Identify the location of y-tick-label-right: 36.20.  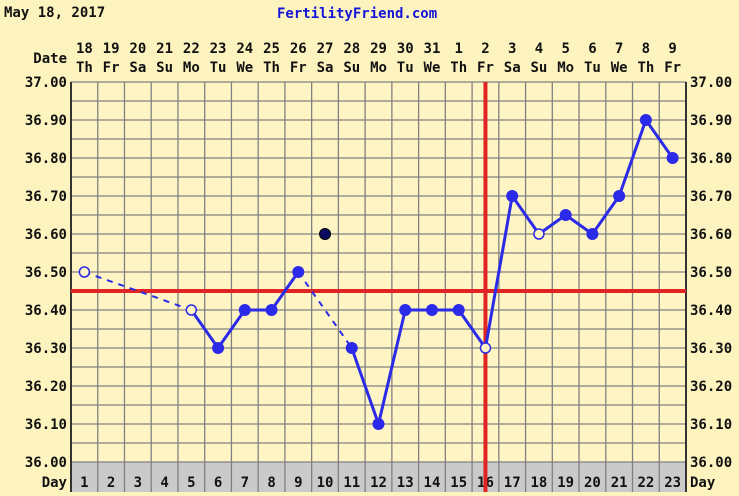
(711, 387).